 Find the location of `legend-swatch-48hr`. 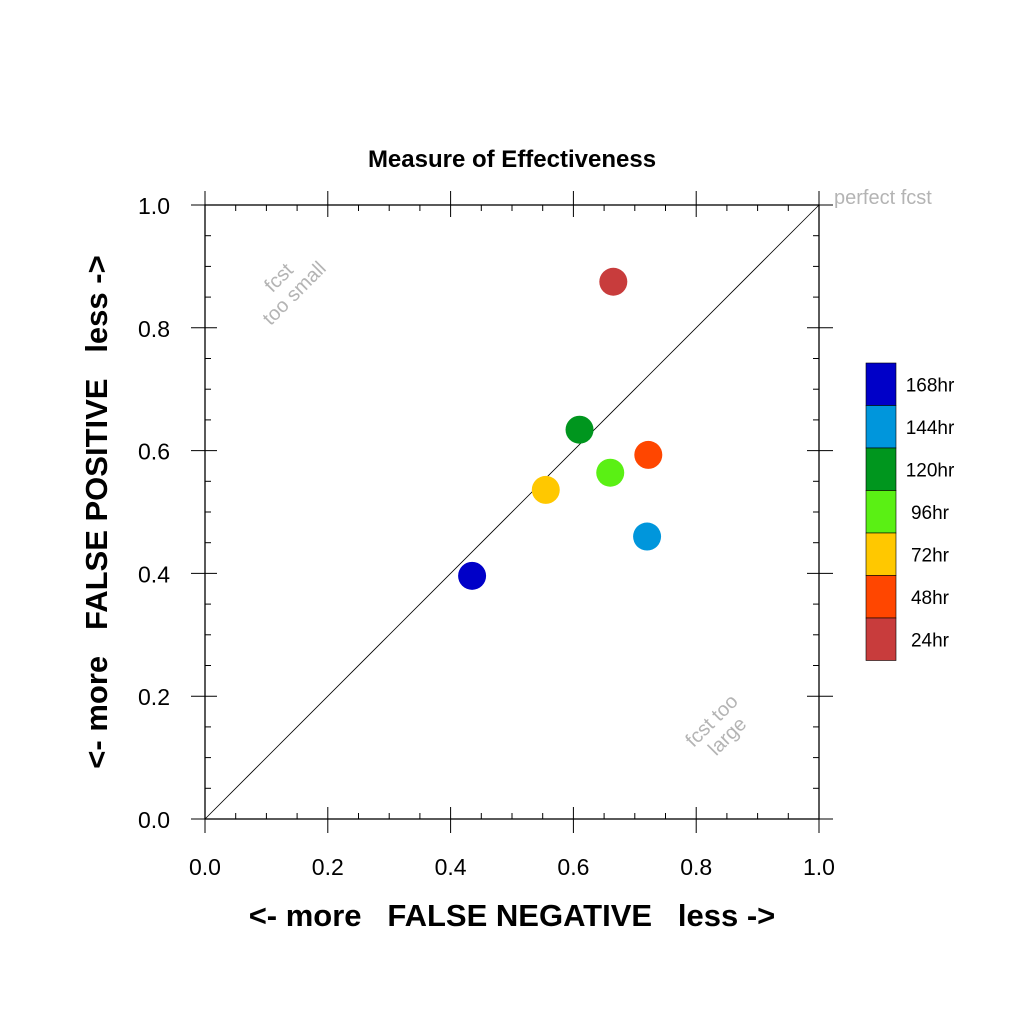

legend-swatch-48hr is located at coordinates (881, 597).